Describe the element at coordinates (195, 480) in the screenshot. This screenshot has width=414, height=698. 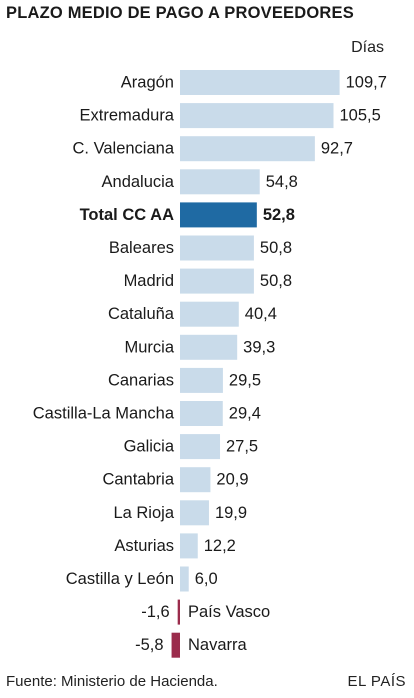
I see `bar-cantabria` at that location.